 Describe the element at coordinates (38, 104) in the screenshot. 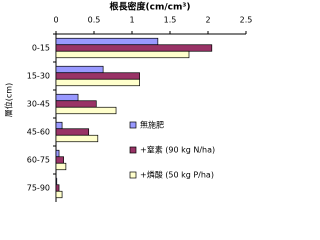

I see `y-tick-label: 30-45` at that location.